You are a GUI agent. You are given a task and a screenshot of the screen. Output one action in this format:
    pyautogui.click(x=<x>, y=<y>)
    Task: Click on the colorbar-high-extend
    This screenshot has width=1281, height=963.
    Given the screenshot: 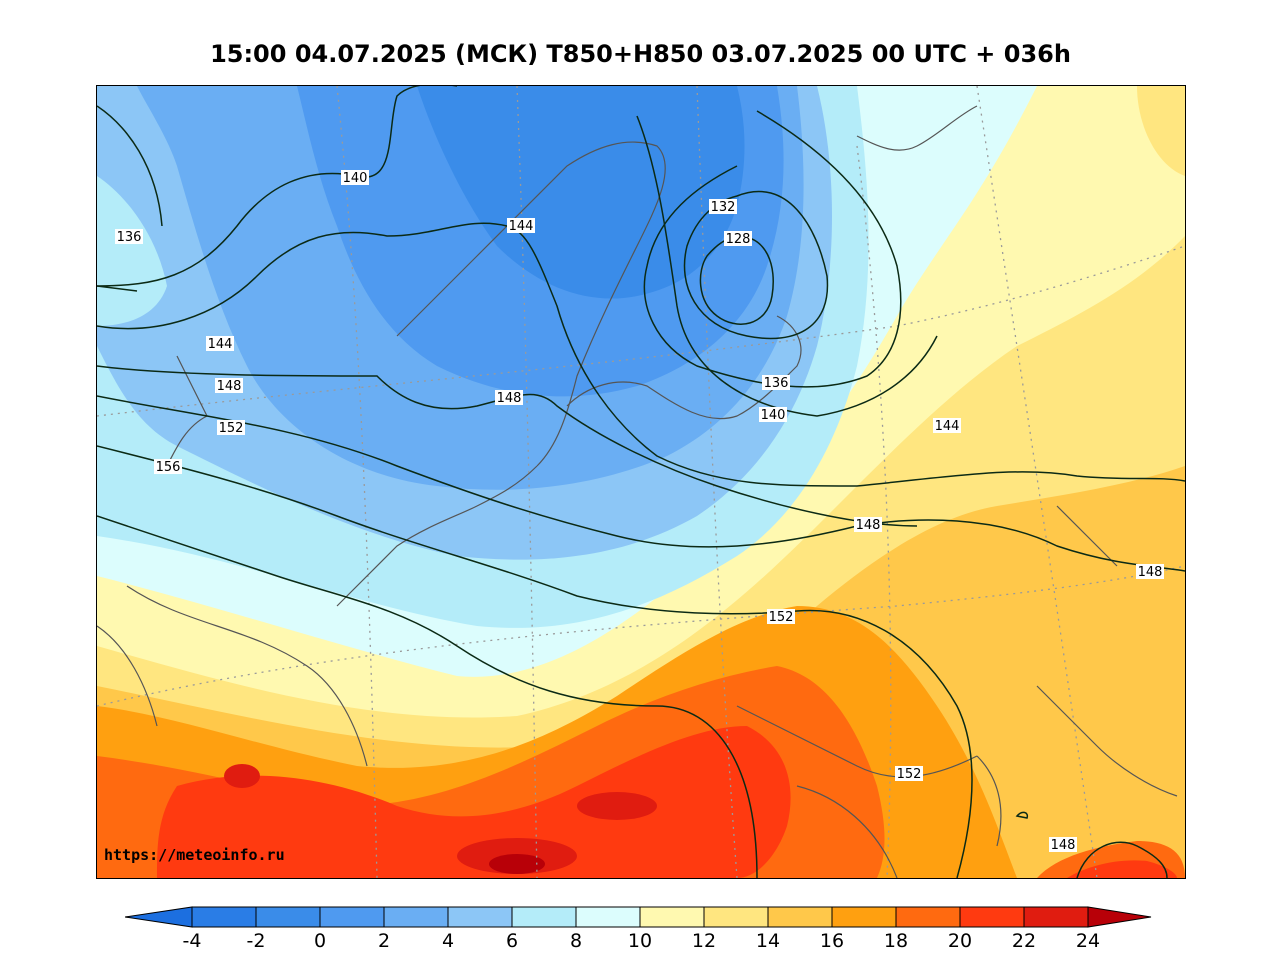 What is the action you would take?
    pyautogui.click(x=1119, y=917)
    